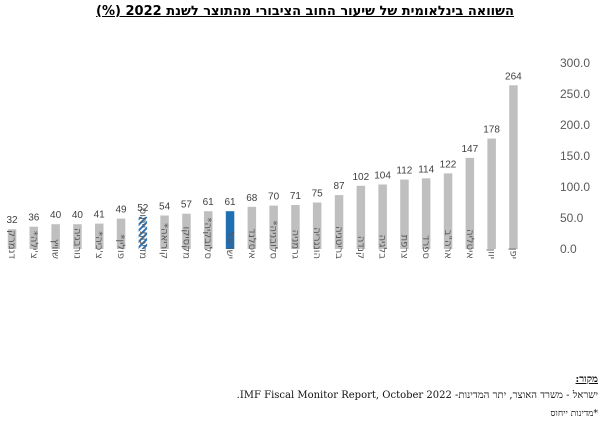  I want to click on y-tick-label: 100.0, so click(575, 187).